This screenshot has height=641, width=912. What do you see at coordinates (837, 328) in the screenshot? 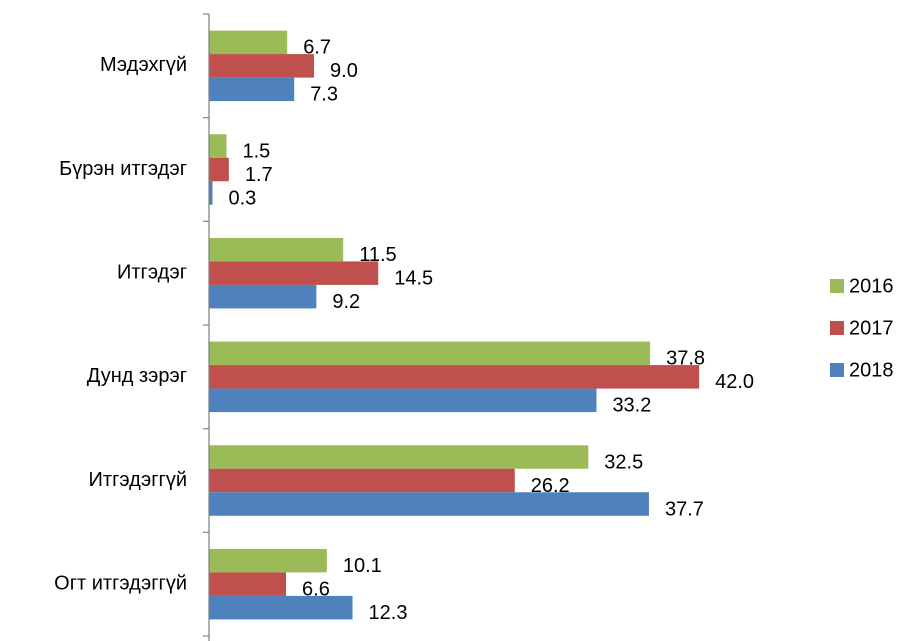
I see `legend-swatch-2017` at bounding box center [837, 328].